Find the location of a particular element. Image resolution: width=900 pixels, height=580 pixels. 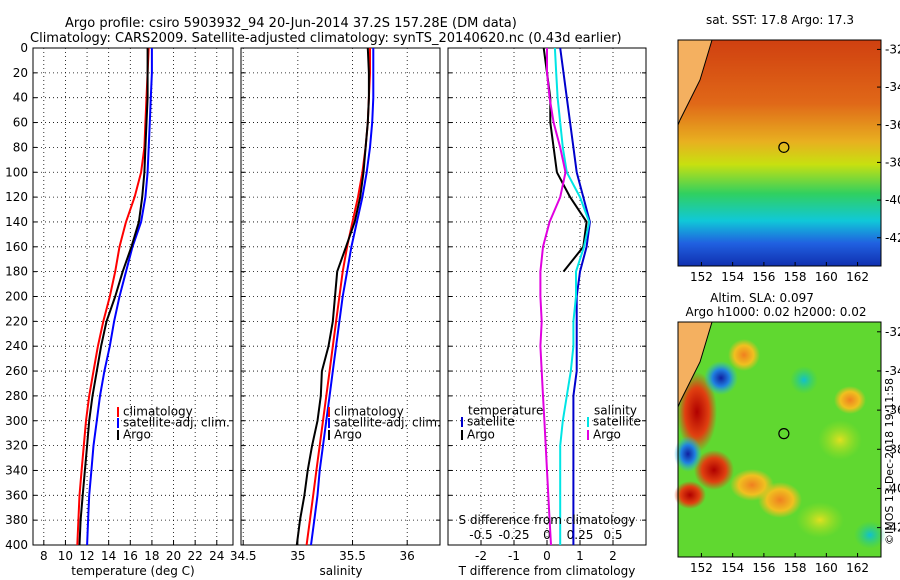

depth-tick-label: 140 is located at coordinates (16, 222).